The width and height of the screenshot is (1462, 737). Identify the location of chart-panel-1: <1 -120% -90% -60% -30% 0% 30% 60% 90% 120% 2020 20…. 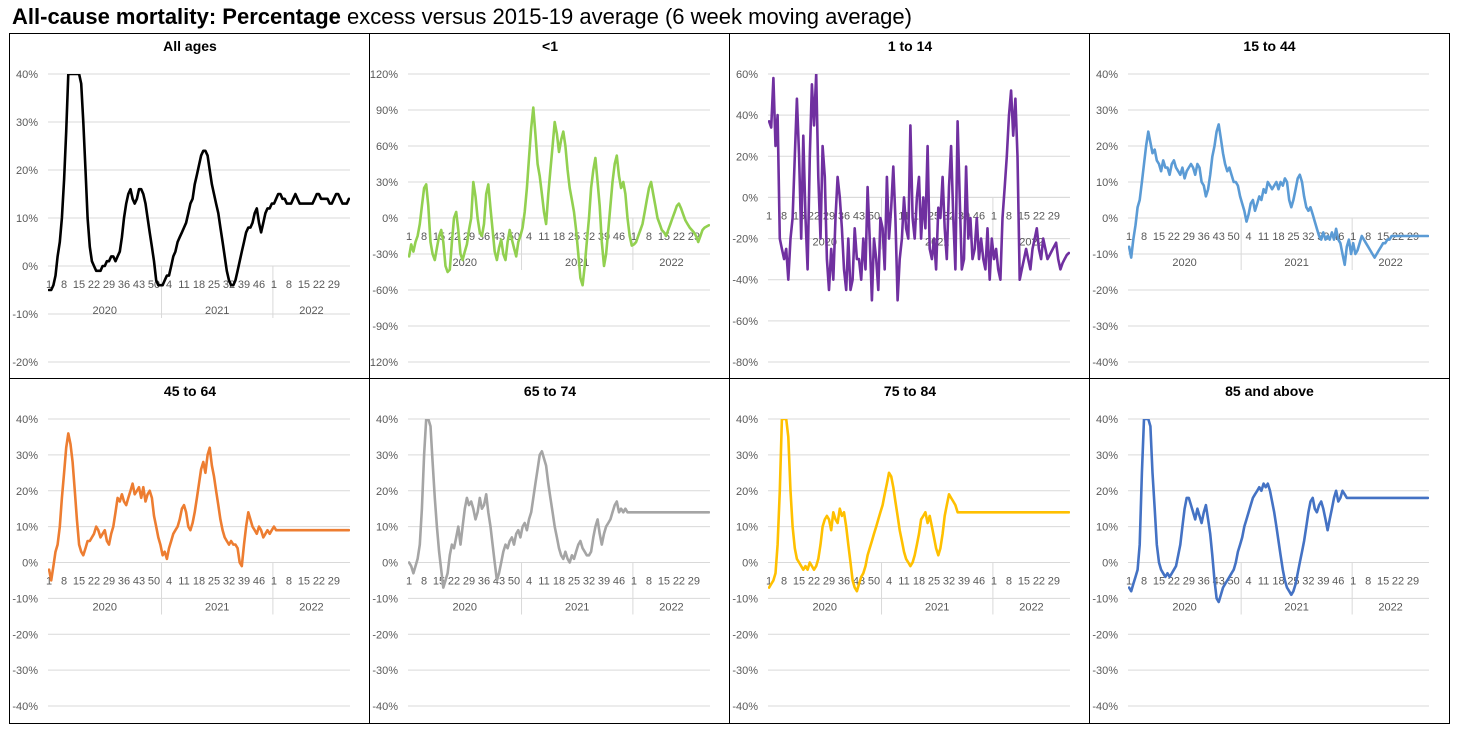
(550, 206).